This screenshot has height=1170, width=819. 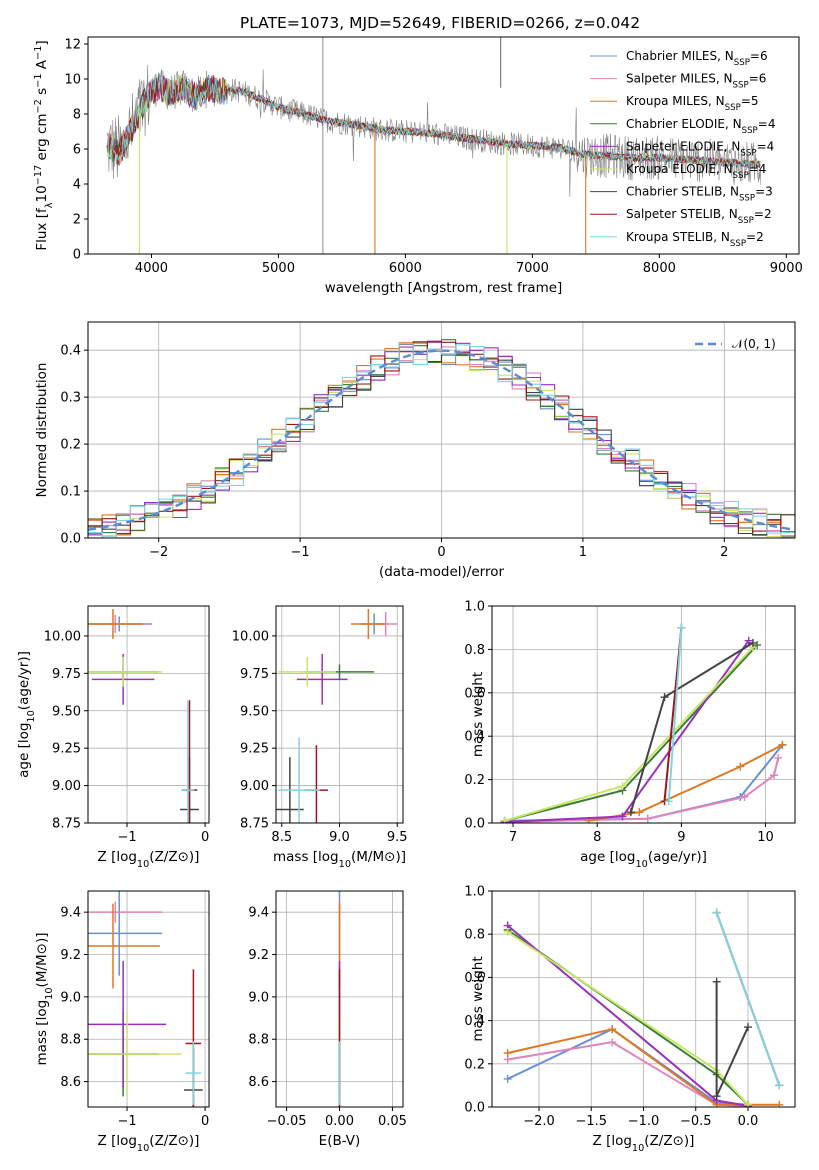 What do you see at coordinates (278, 268) in the screenshot?
I see `x-tick-label: 5000` at bounding box center [278, 268].